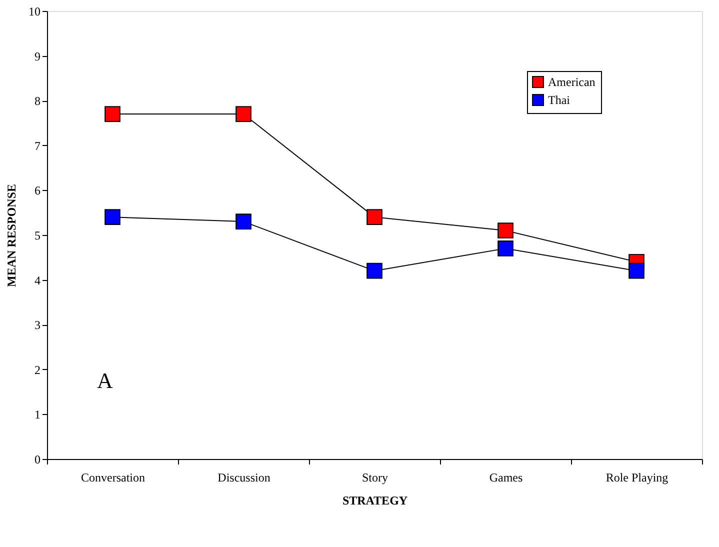 Image resolution: width=719 pixels, height=547 pixels. Describe the element at coordinates (559, 100) in the screenshot. I see `legend-label: Thai` at that location.